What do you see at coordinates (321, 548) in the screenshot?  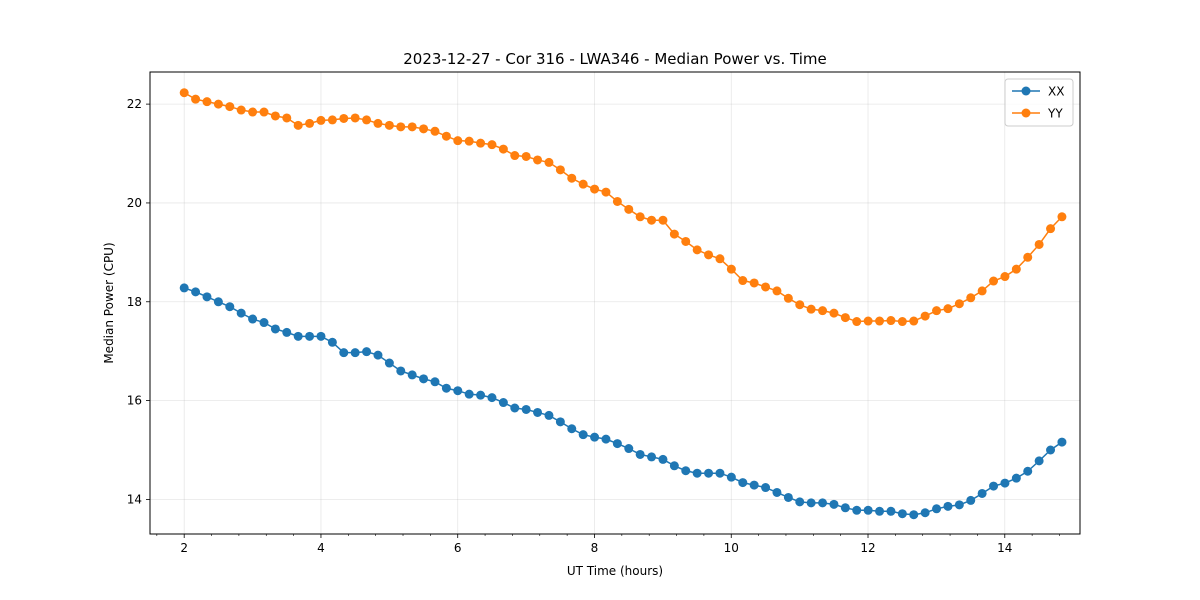 I see `x-tick-label: 4` at bounding box center [321, 548].